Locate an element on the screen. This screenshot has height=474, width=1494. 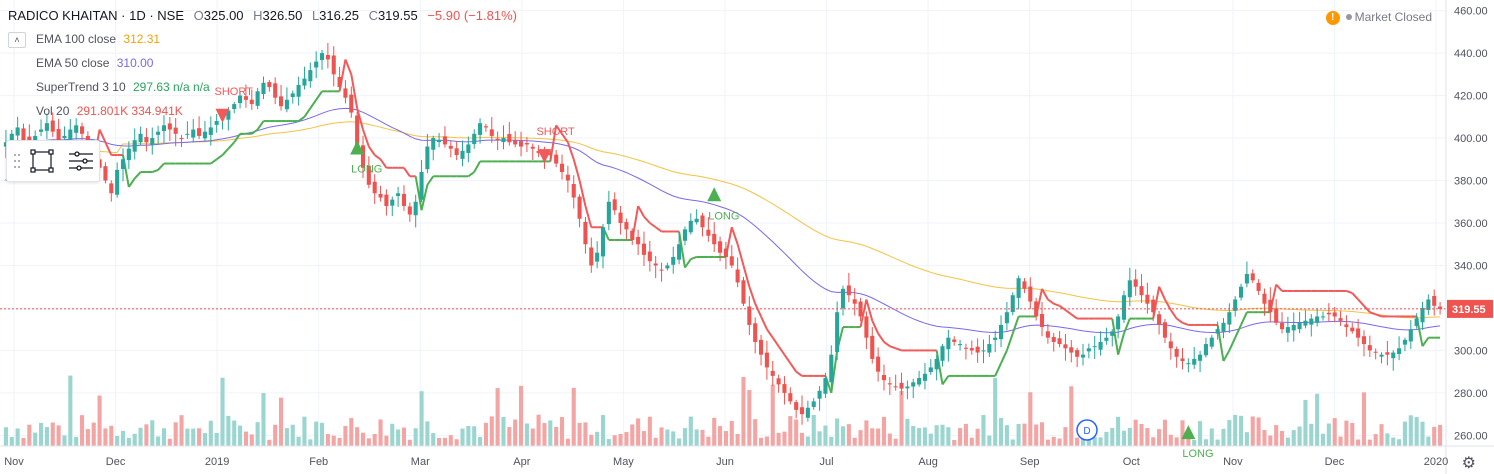
drawing-toolbox is located at coordinates (53, 161).